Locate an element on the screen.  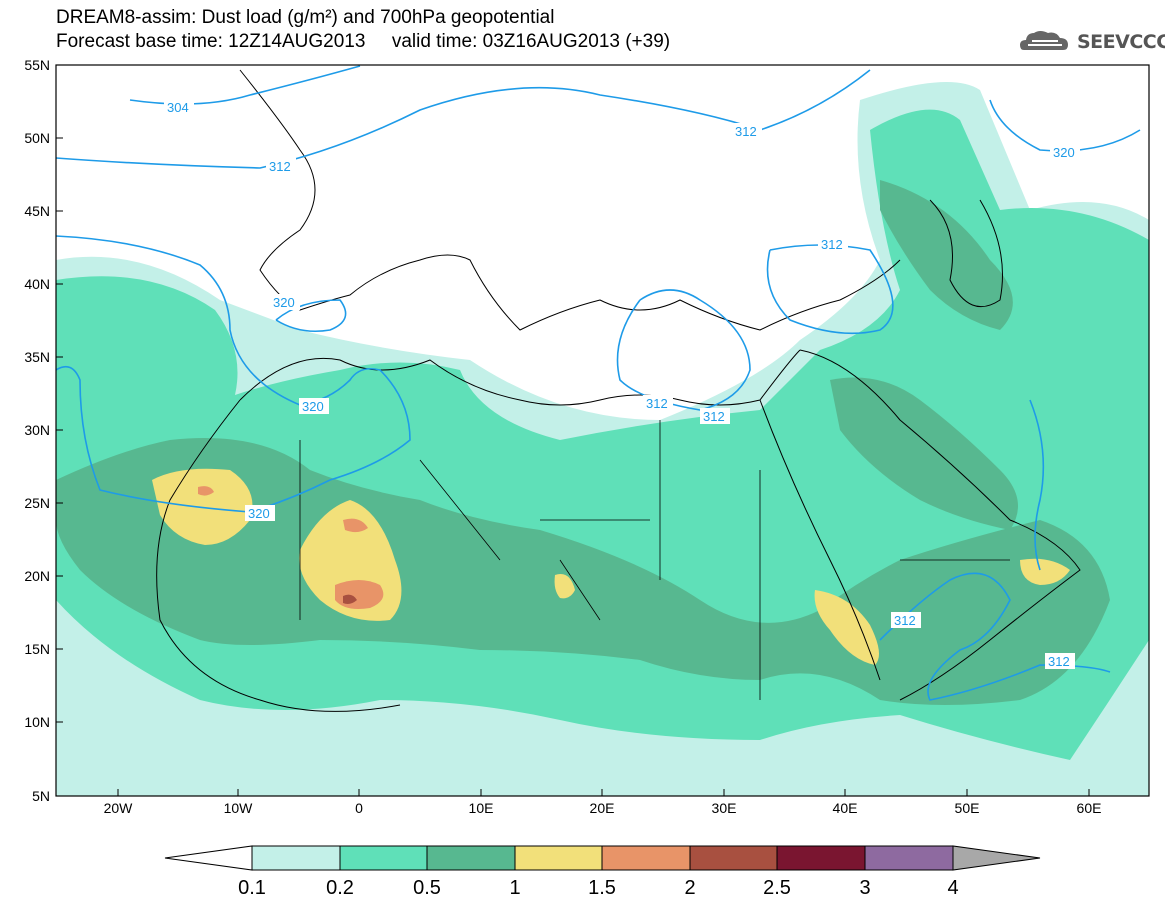
dust-band-1.5-north is located at coordinates (355, 525).